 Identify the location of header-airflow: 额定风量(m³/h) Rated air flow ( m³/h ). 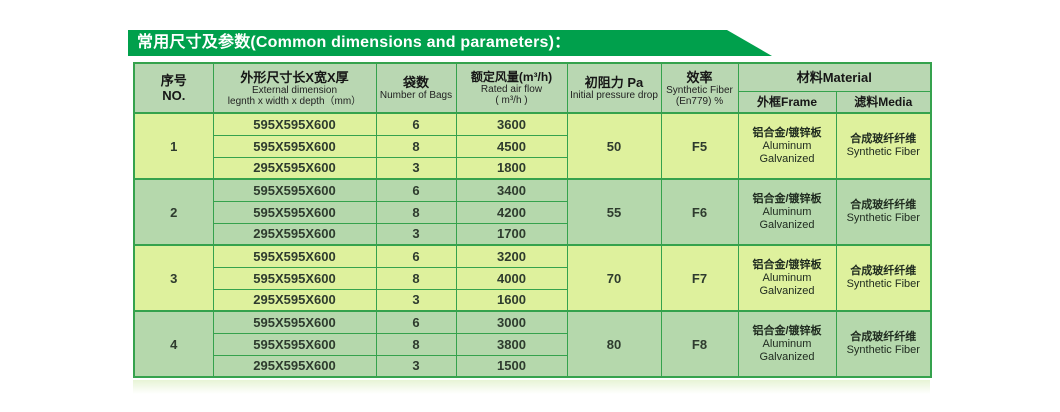
(511, 88).